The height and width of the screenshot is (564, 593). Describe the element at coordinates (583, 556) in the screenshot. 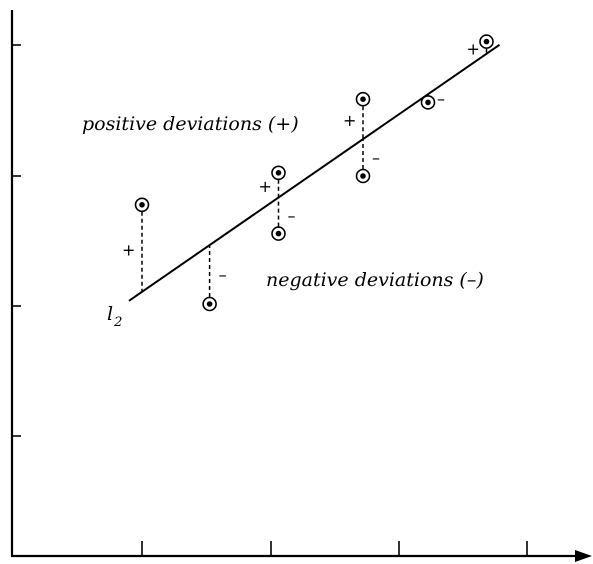

I see `x-axis-arrow` at that location.